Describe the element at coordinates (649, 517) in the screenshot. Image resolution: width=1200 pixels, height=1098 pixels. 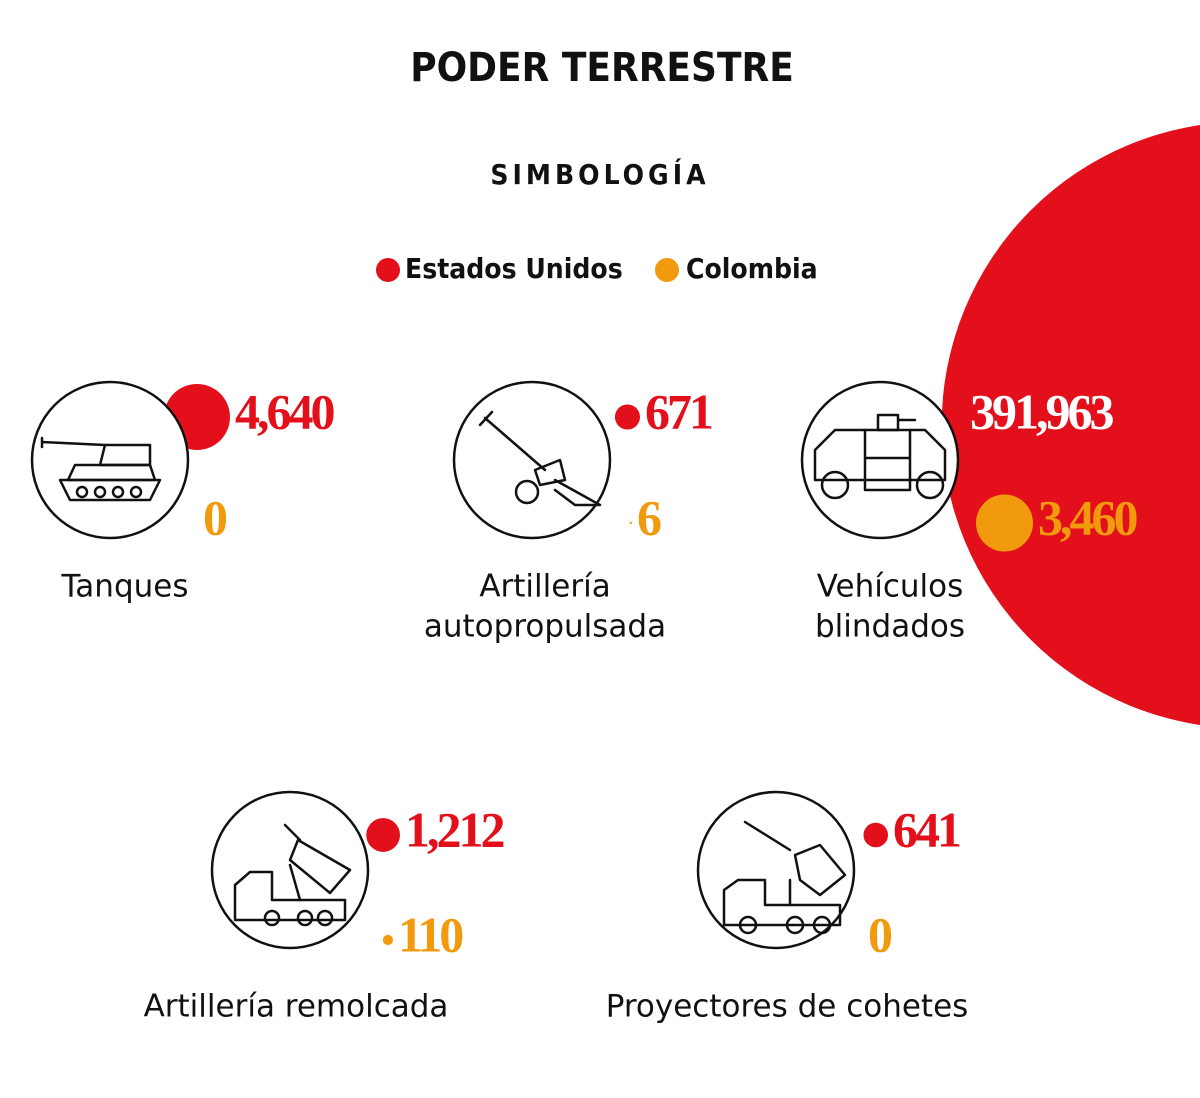
I see `value-label: 6` at that location.